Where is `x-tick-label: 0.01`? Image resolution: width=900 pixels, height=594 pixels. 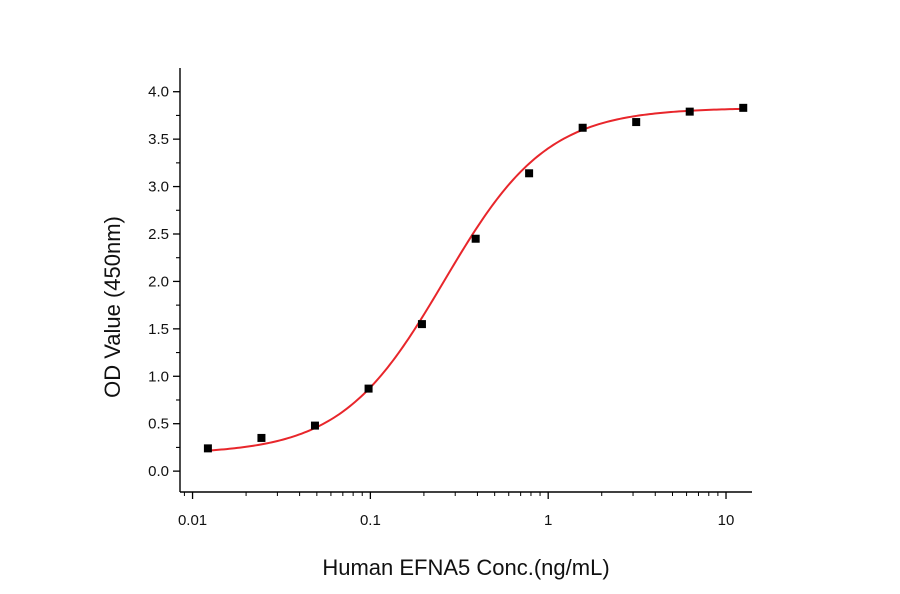
x-tick-label: 0.01 is located at coordinates (192, 520).